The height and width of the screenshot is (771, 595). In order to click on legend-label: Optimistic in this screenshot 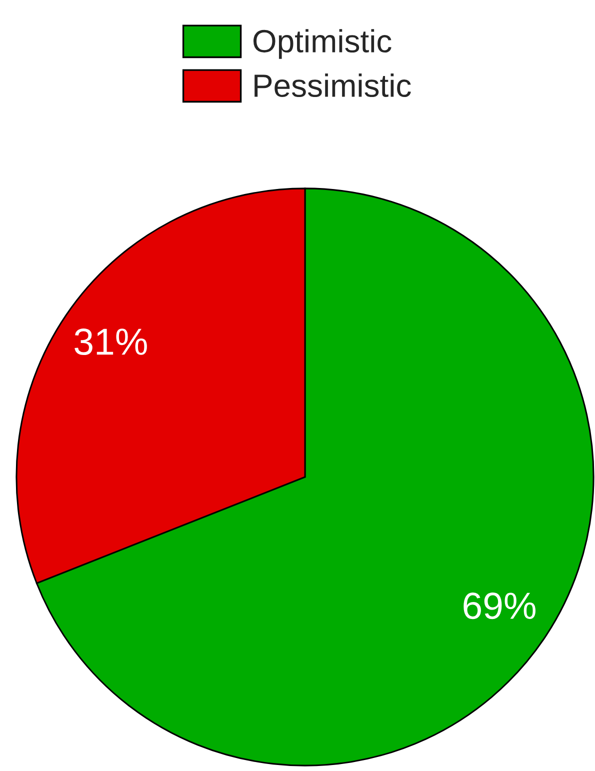, I will do `click(322, 44)`.